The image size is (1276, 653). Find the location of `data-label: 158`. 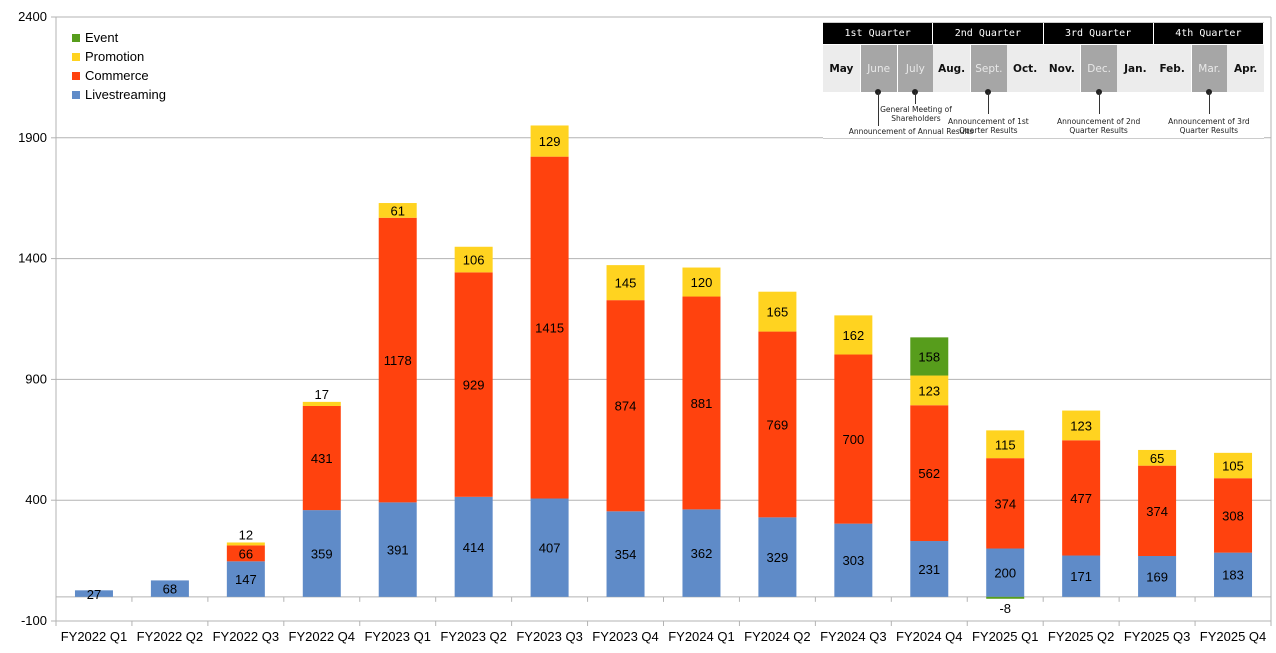

data-label: 158 is located at coordinates (929, 356).